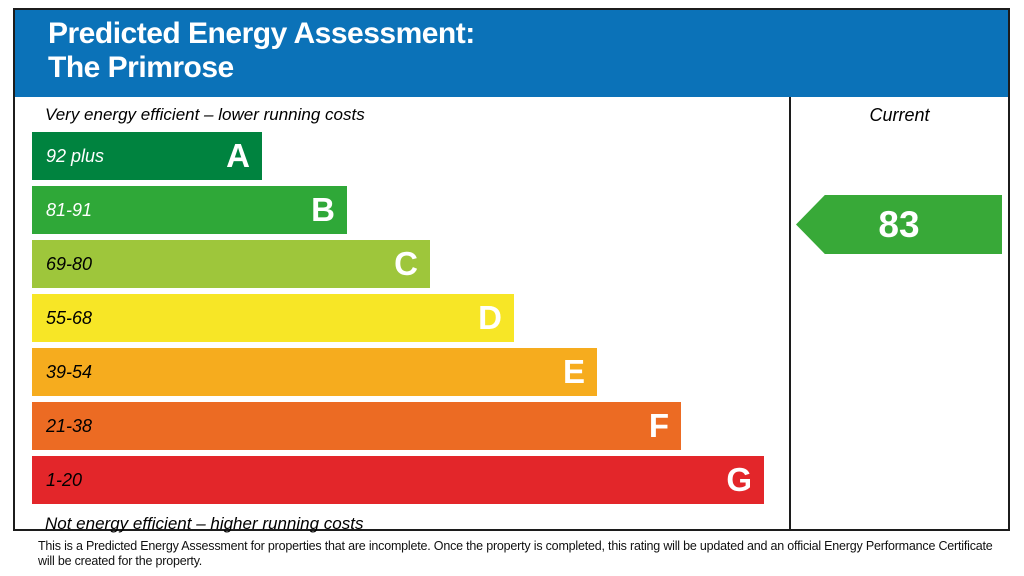 This screenshot has width=1024, height=576. Describe the element at coordinates (658, 425) in the screenshot. I see `band-letter-f: F` at that location.